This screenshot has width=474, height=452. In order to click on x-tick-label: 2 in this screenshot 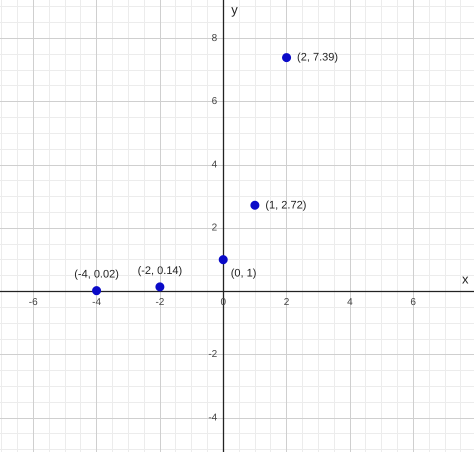, I will do `click(287, 302)`.